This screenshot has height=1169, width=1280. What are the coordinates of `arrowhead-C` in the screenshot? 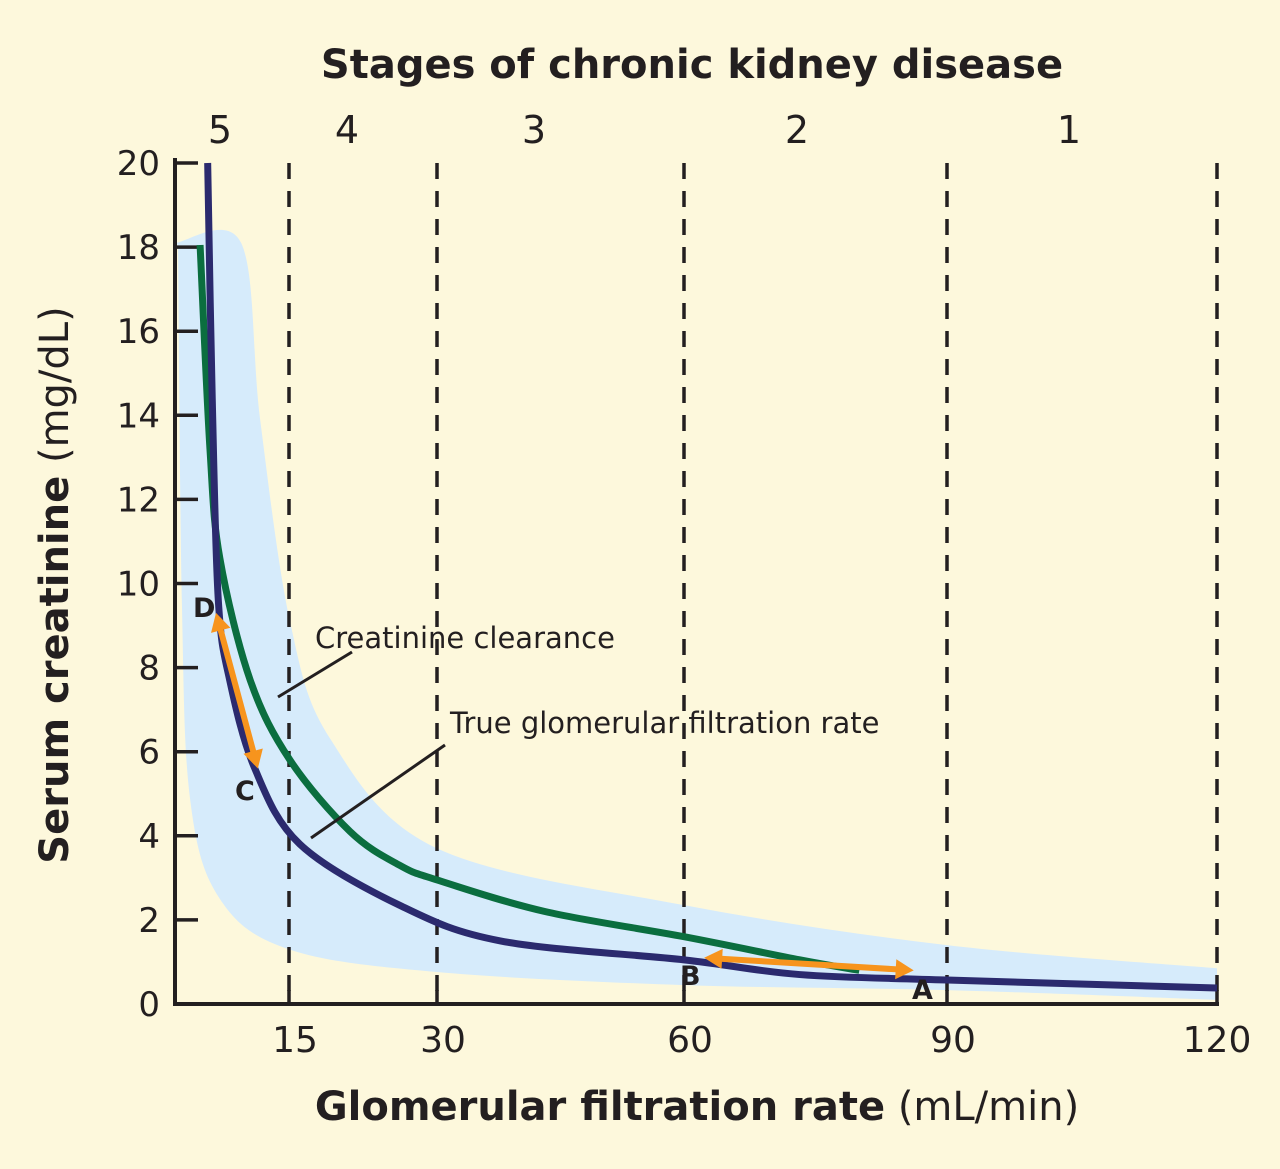 It's located at (253, 758).